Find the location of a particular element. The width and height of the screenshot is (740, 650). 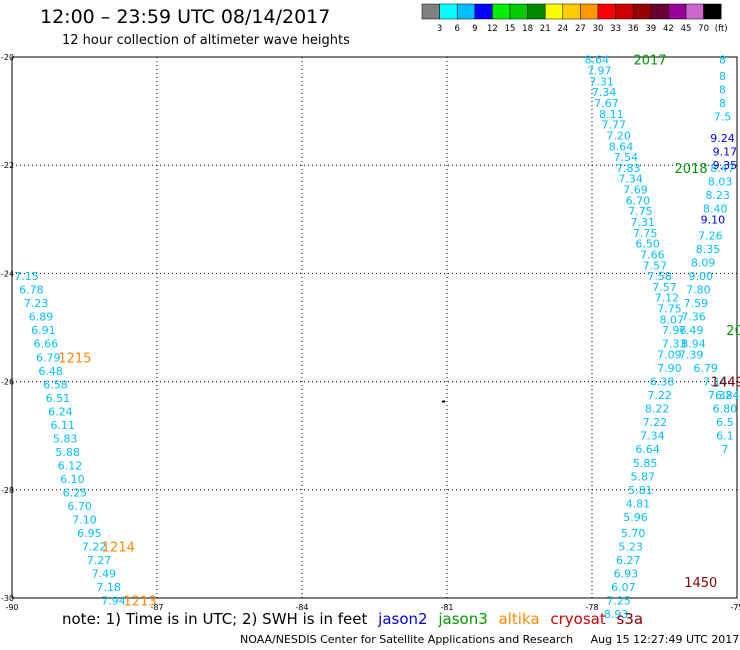

wave-height-point: 8.47 is located at coordinates (722, 168).